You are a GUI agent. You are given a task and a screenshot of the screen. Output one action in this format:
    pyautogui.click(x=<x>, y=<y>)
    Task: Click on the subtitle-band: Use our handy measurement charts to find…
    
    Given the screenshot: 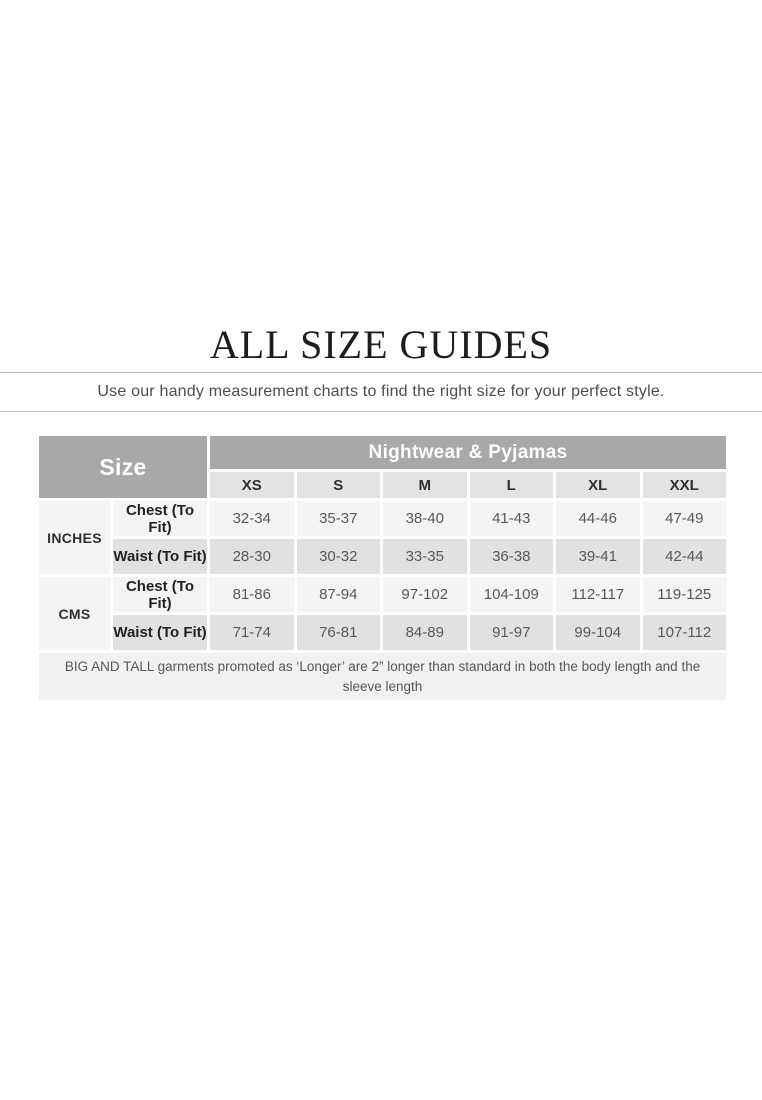 What is the action you would take?
    pyautogui.click(x=381, y=392)
    